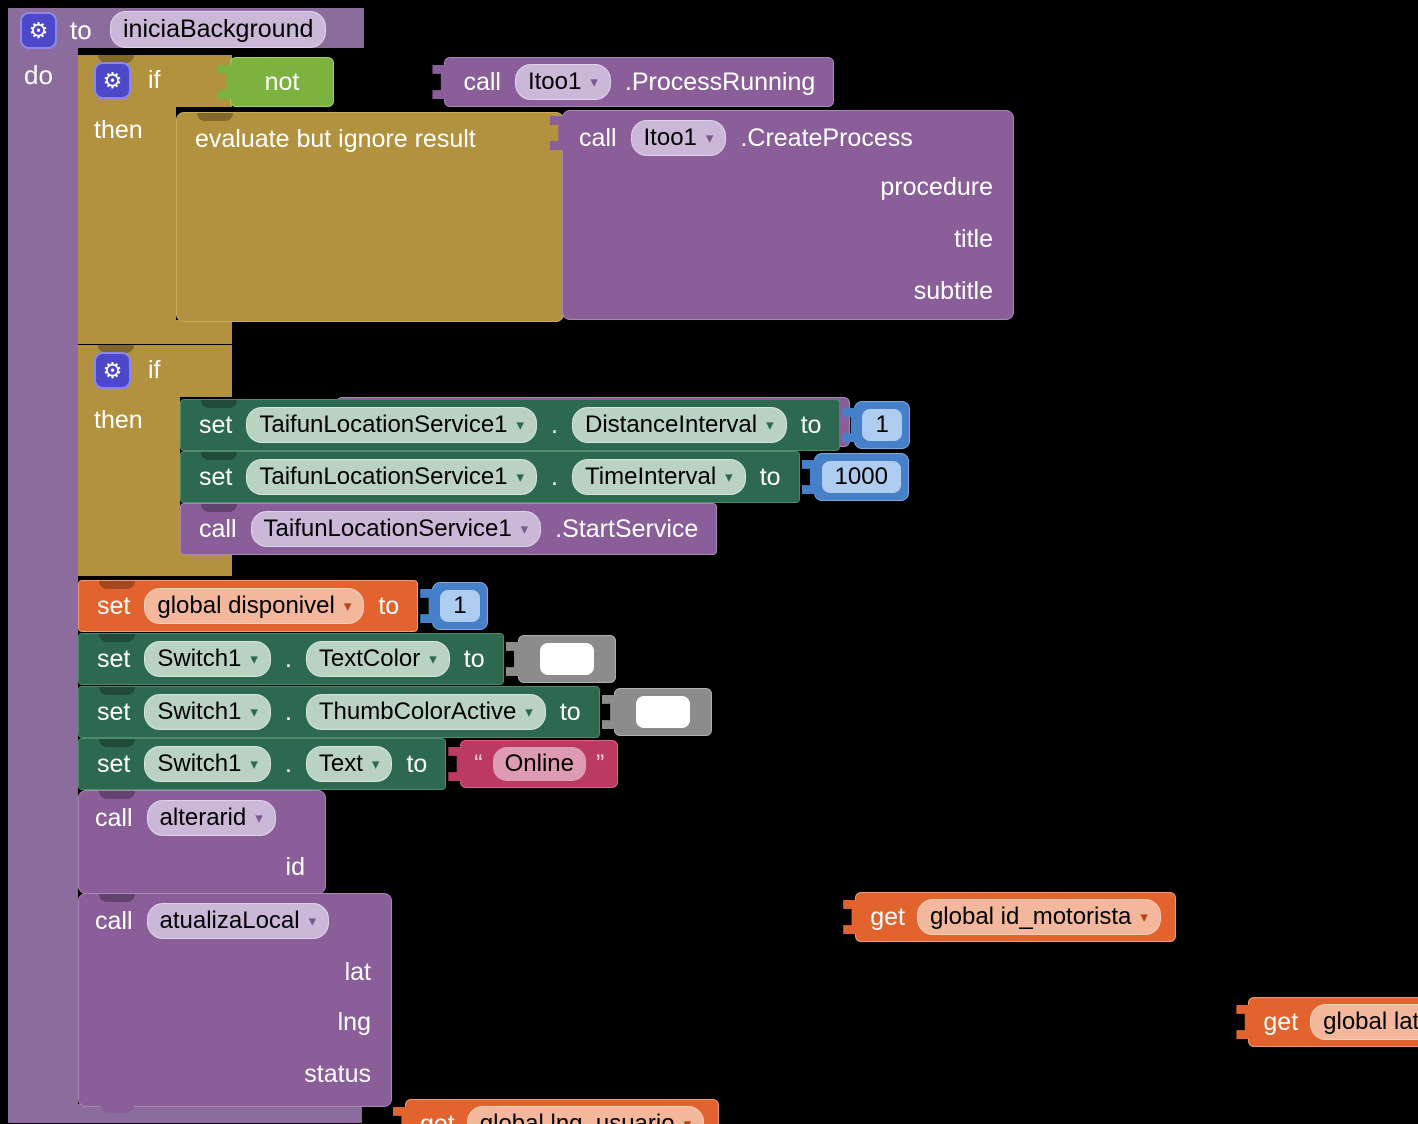 The height and width of the screenshot is (1124, 1418). I want to click on property-dropdown: ThumbColorActive, so click(425, 712).